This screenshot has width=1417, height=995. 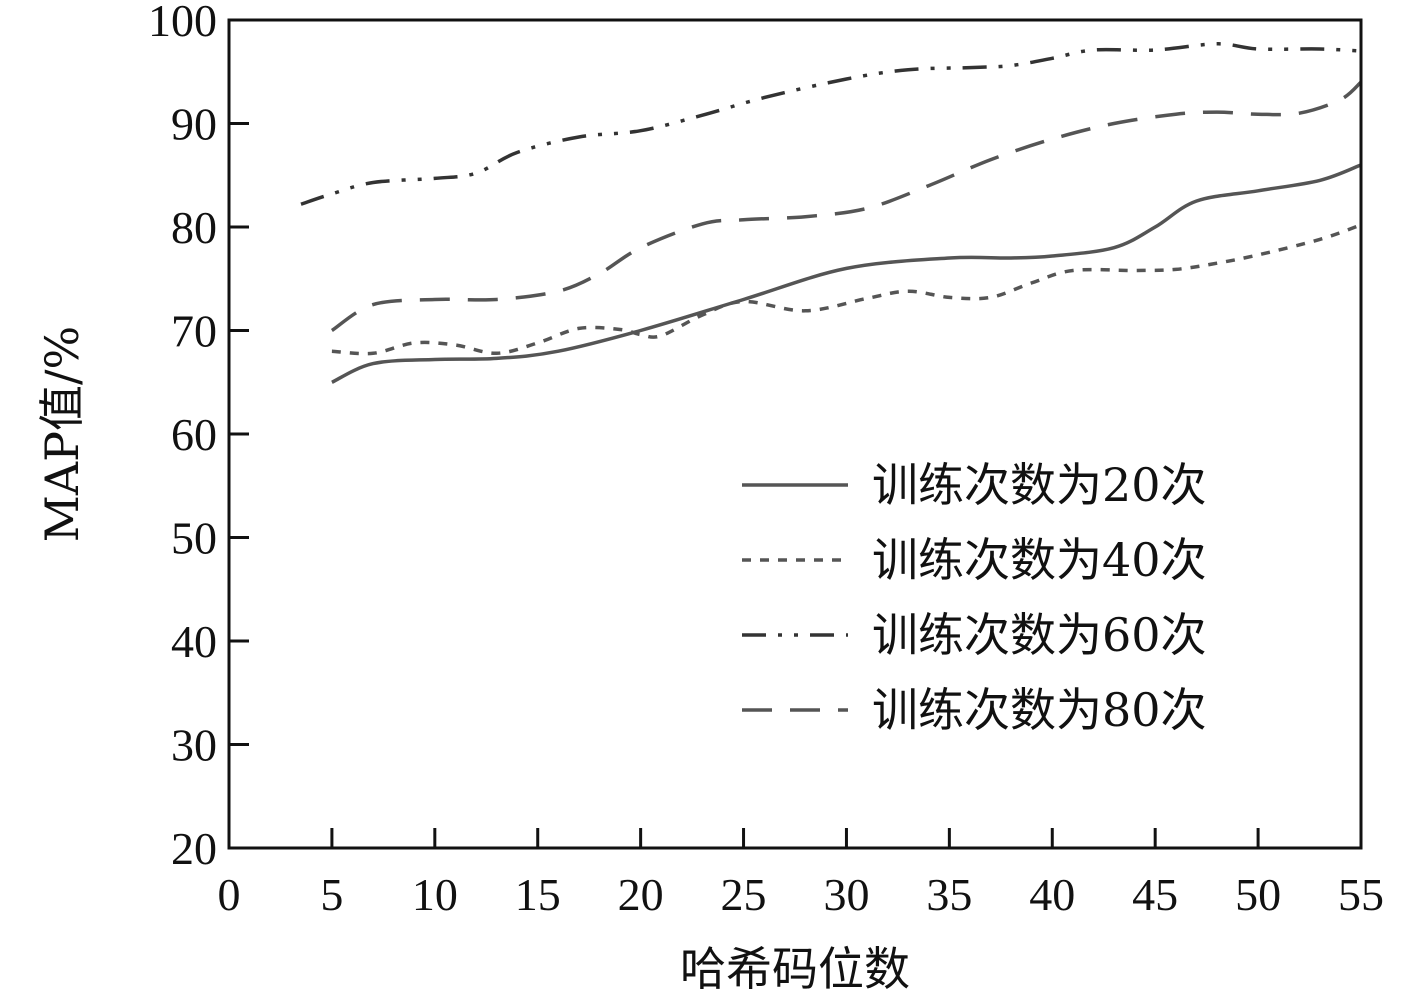 I want to click on x-tick-label: 5, so click(x=331, y=894).